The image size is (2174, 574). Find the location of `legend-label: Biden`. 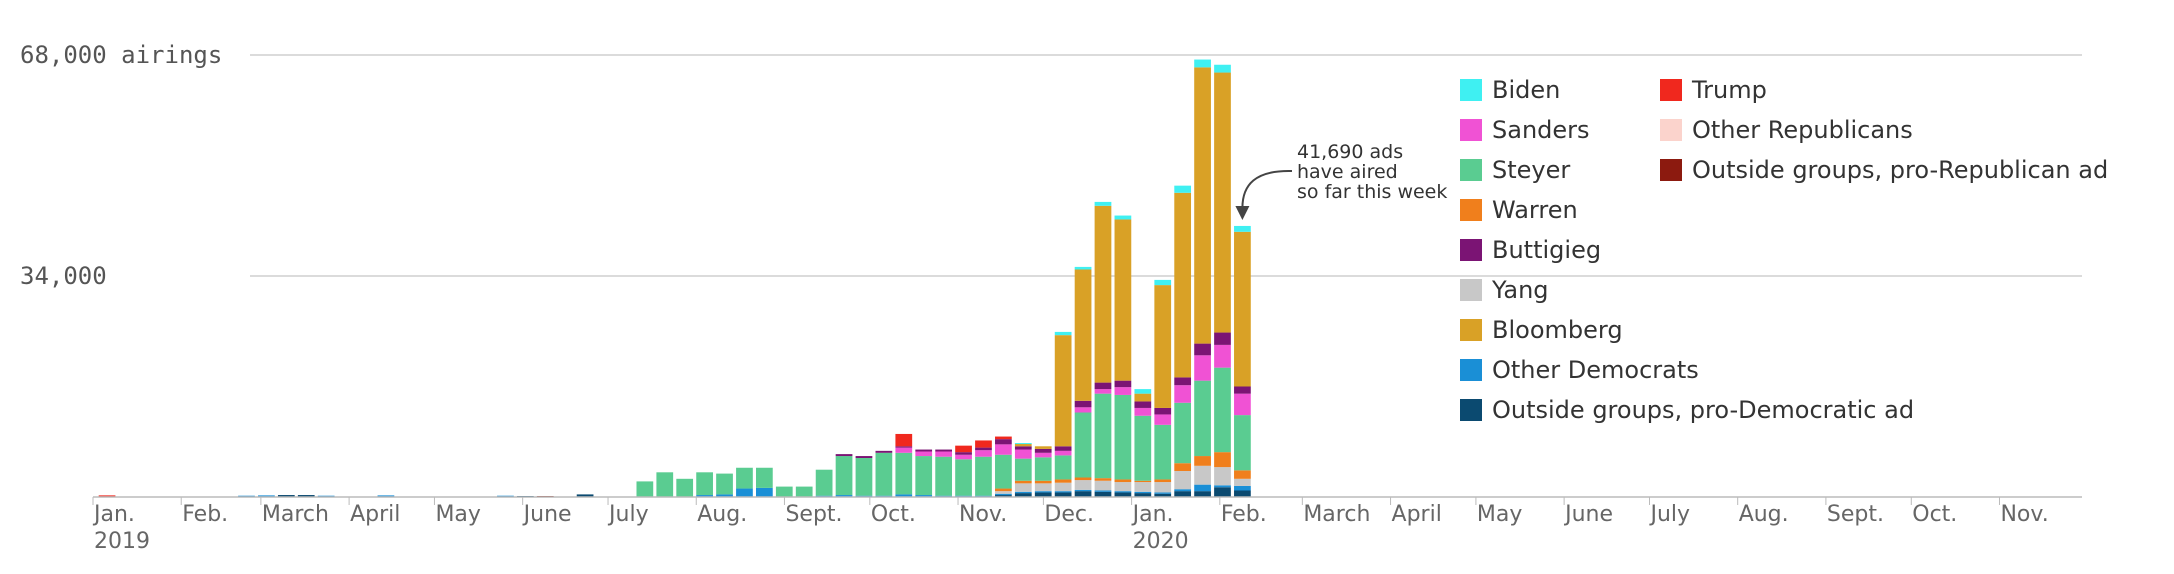

legend-label: Biden is located at coordinates (1526, 90).